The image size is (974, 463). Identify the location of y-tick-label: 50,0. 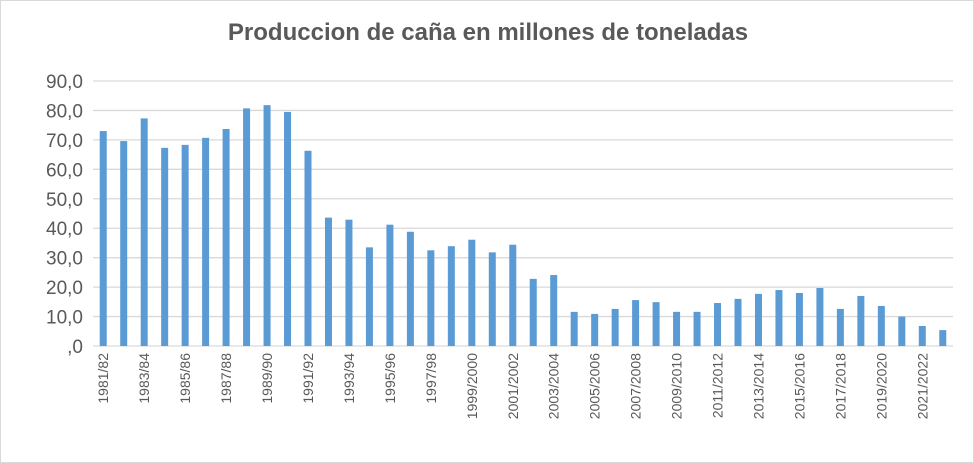
(64, 200).